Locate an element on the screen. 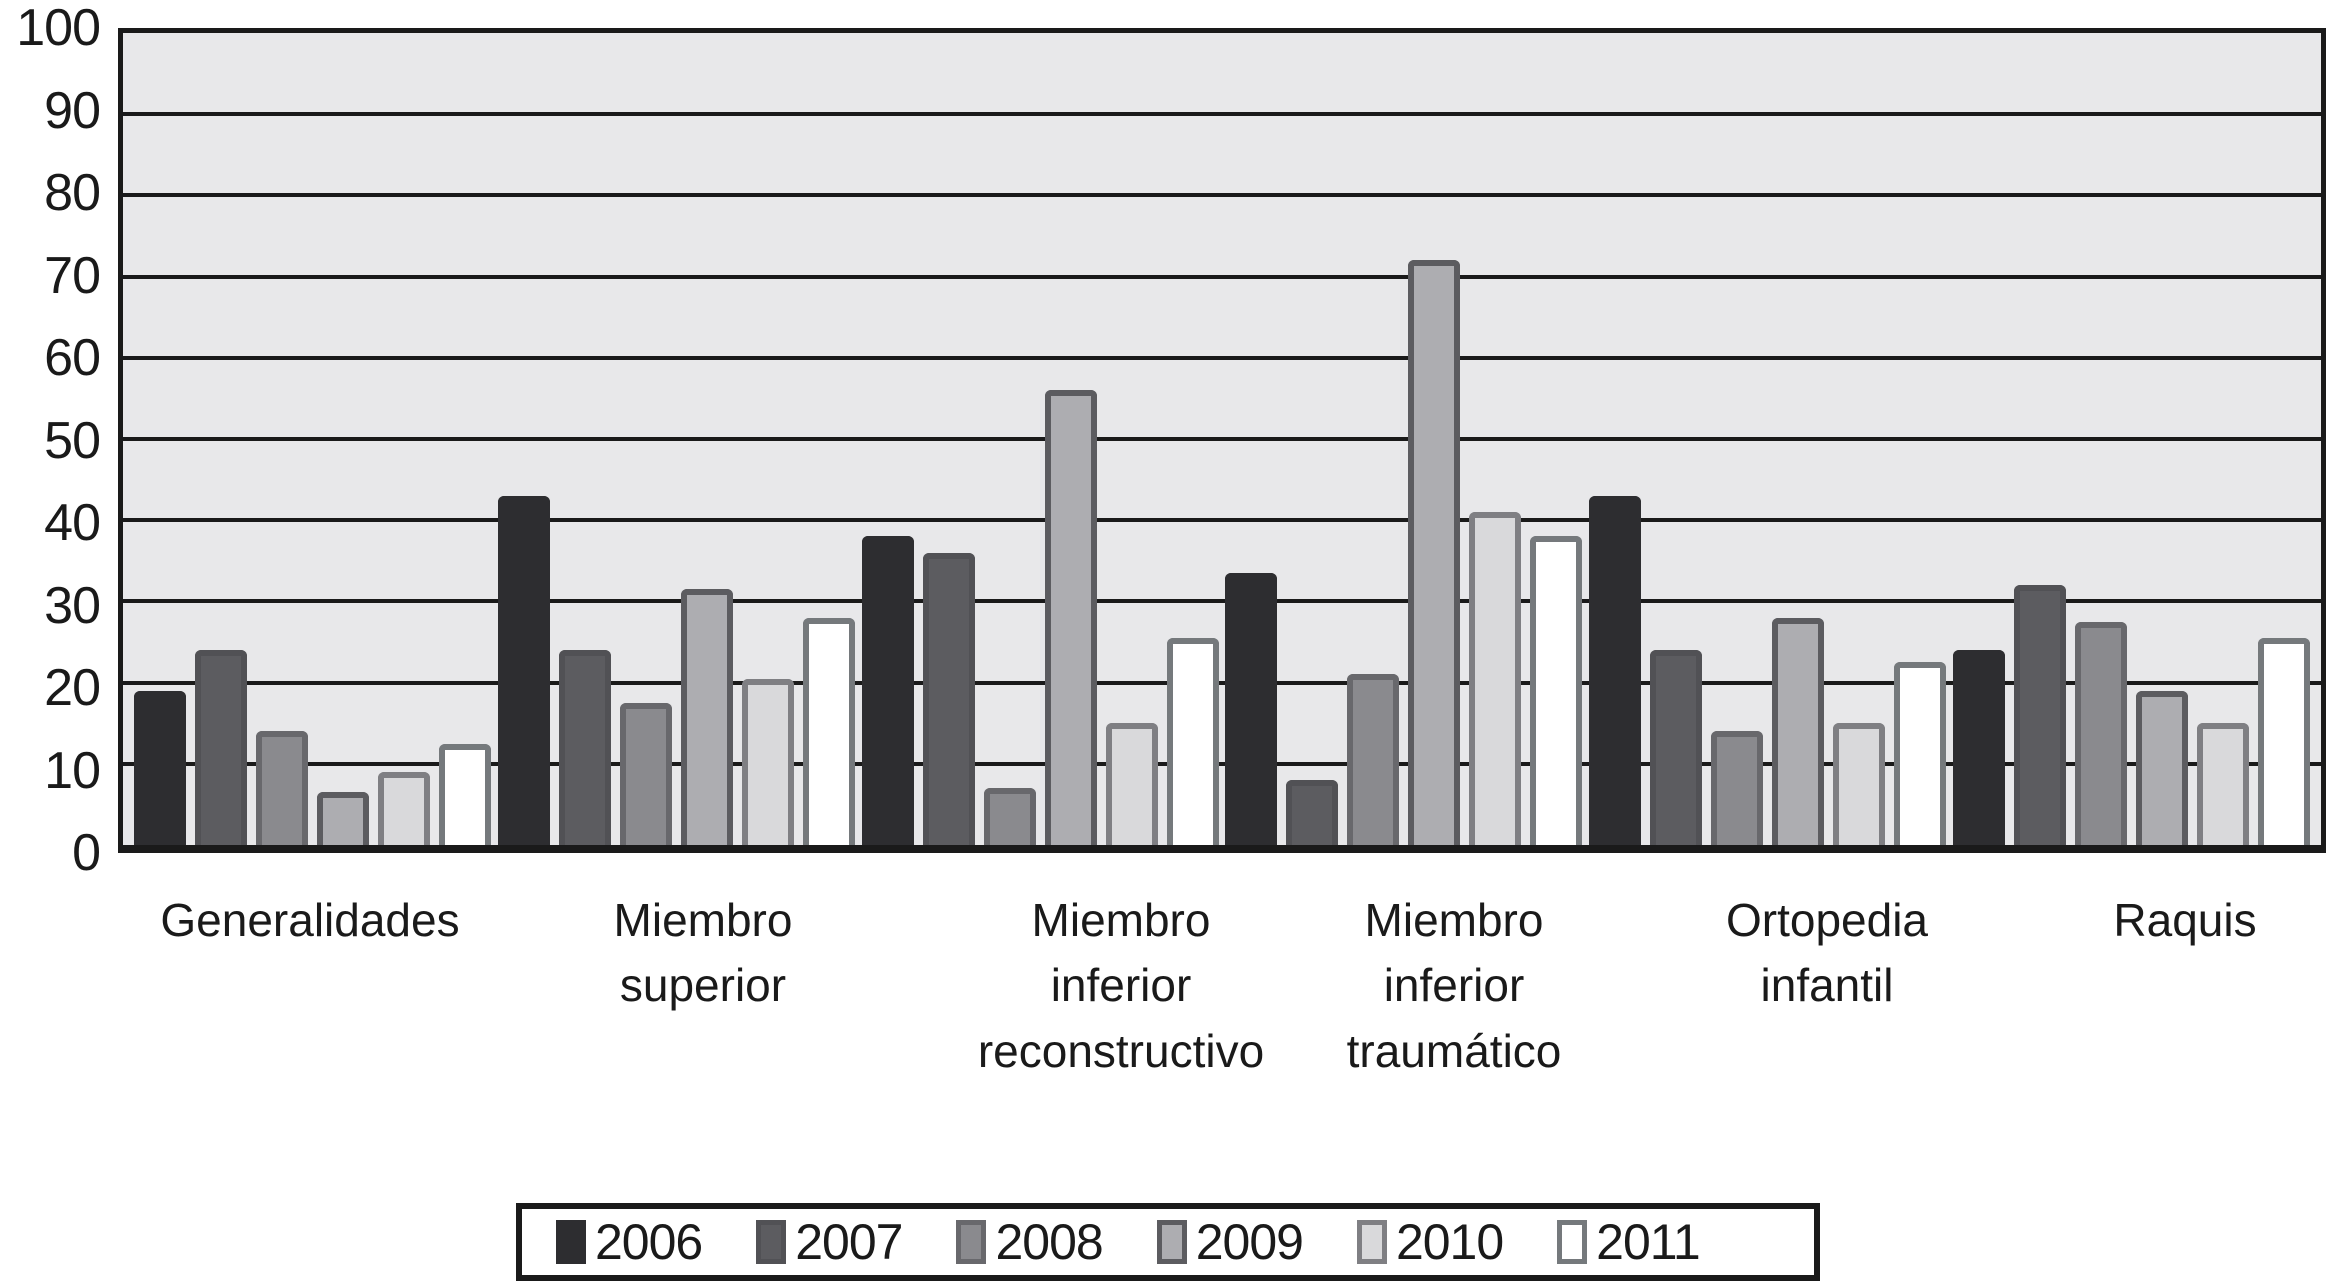  y-tick-label: 70 is located at coordinates (72, 275).